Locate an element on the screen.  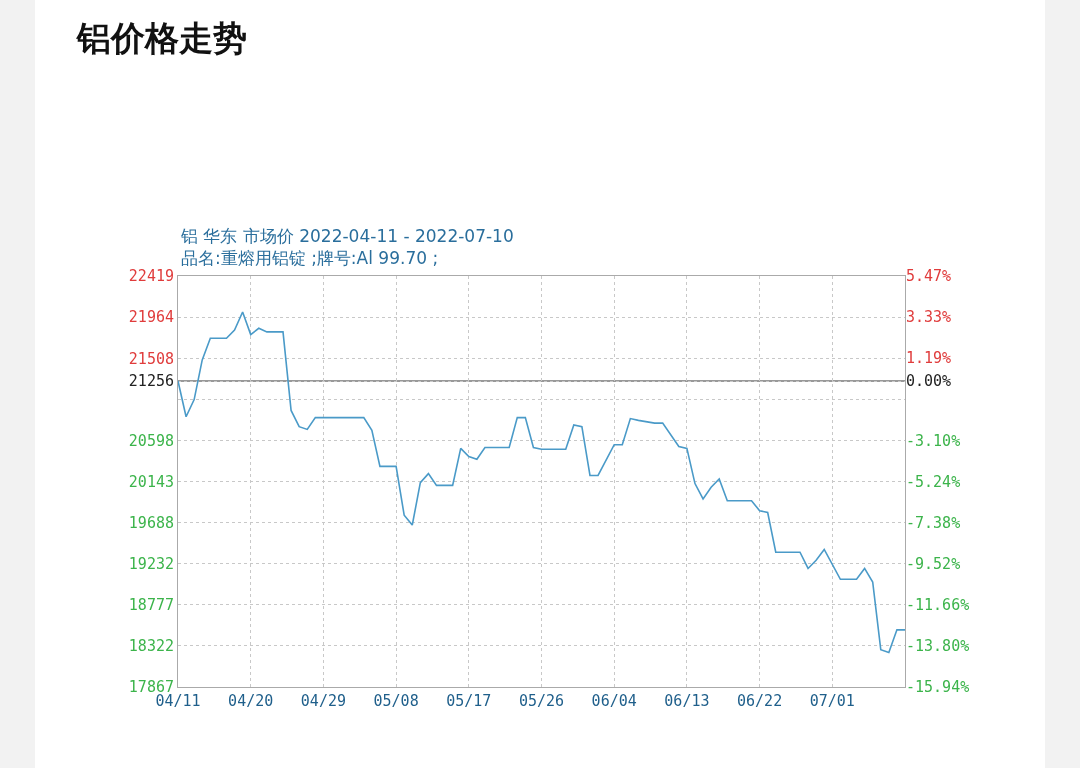
x-tick-label: 05/17 is located at coordinates (469, 701).